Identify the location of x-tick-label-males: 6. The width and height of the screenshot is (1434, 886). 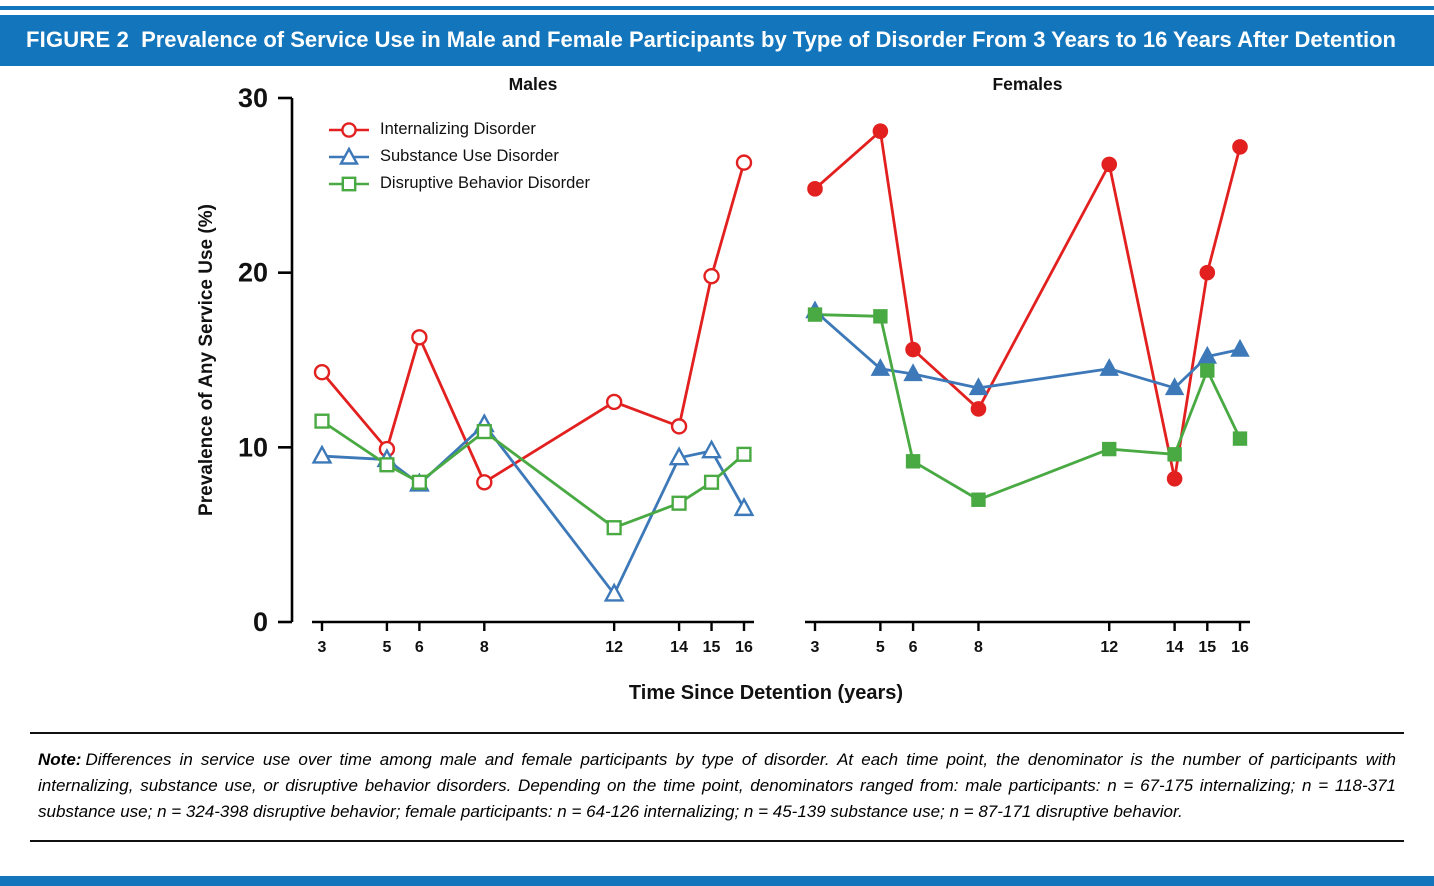
(419, 647).